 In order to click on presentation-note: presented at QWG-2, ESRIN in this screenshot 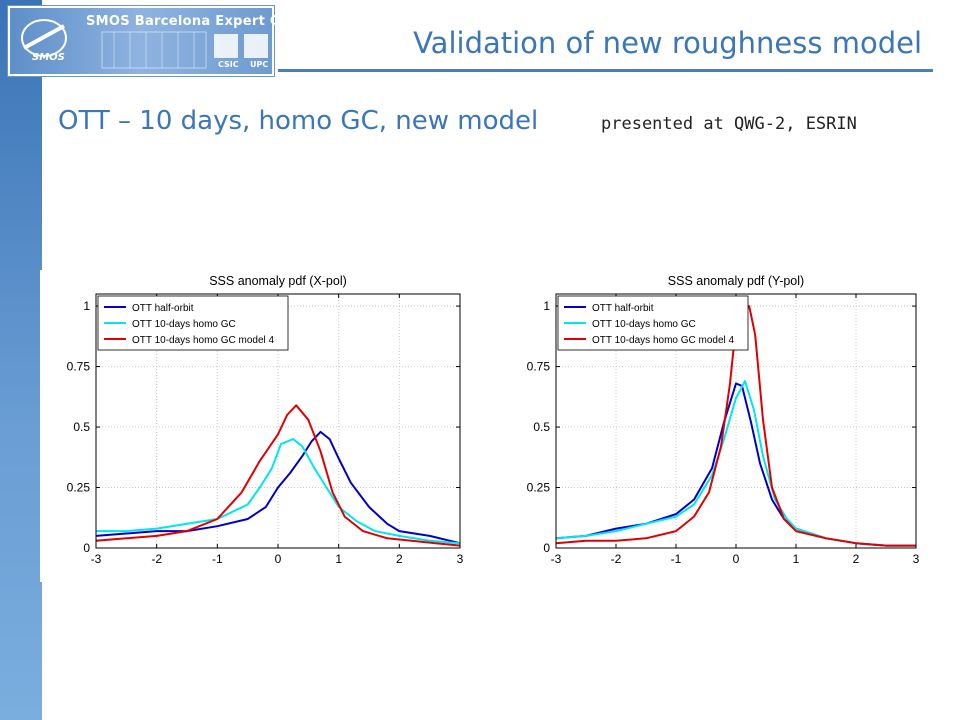, I will do `click(729, 124)`.